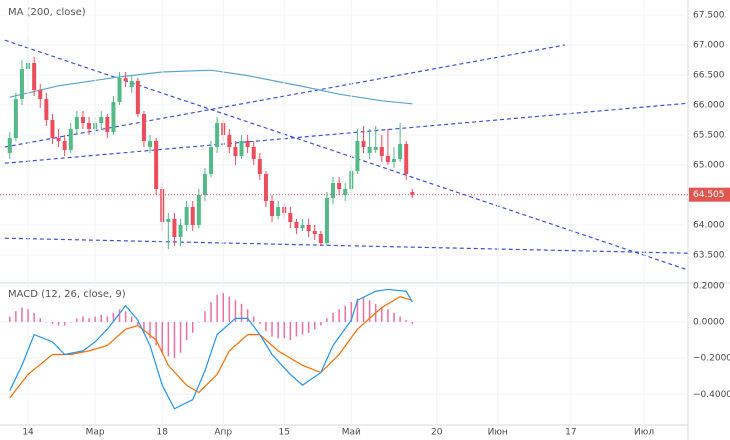 This screenshot has height=440, width=730. Describe the element at coordinates (709, 226) in the screenshot. I see `y-tick-label: 64.000` at that location.